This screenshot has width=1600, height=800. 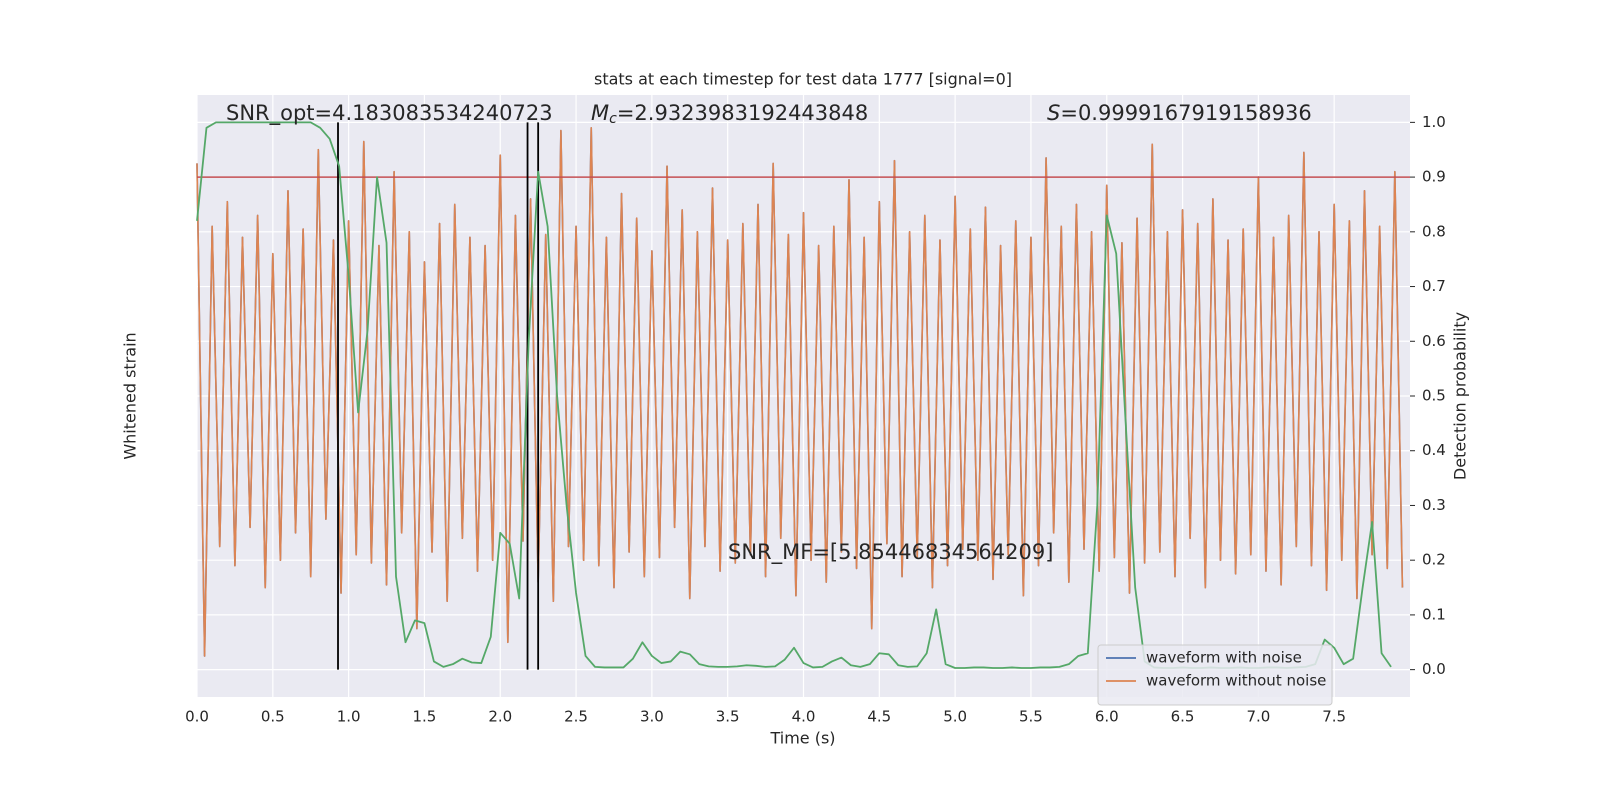 I want to click on y2-tick-label: 0.9, so click(x=1434, y=177).